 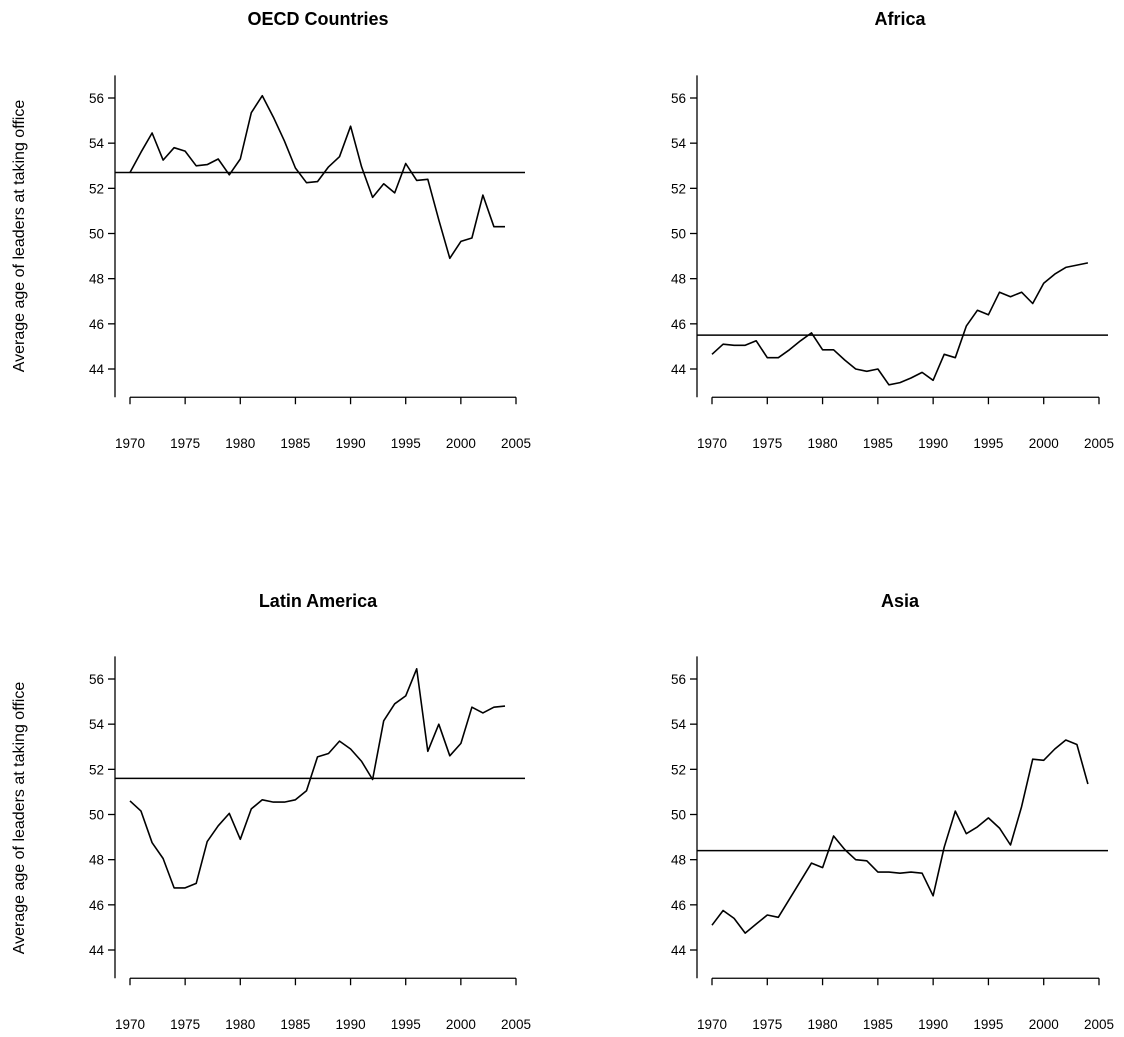 What do you see at coordinates (900, 601) in the screenshot?
I see `panel-title: Asia` at bounding box center [900, 601].